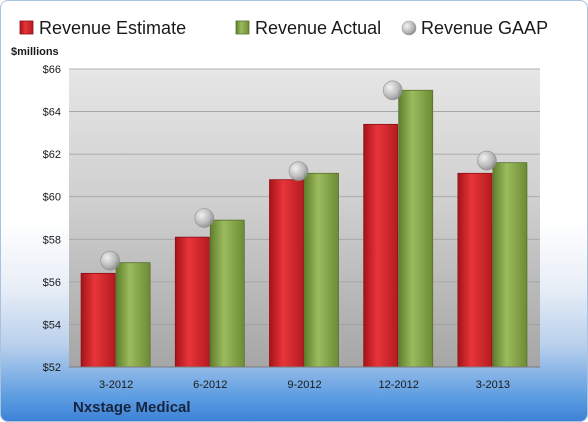  I want to click on y-tick-label: $66, so click(52, 70).